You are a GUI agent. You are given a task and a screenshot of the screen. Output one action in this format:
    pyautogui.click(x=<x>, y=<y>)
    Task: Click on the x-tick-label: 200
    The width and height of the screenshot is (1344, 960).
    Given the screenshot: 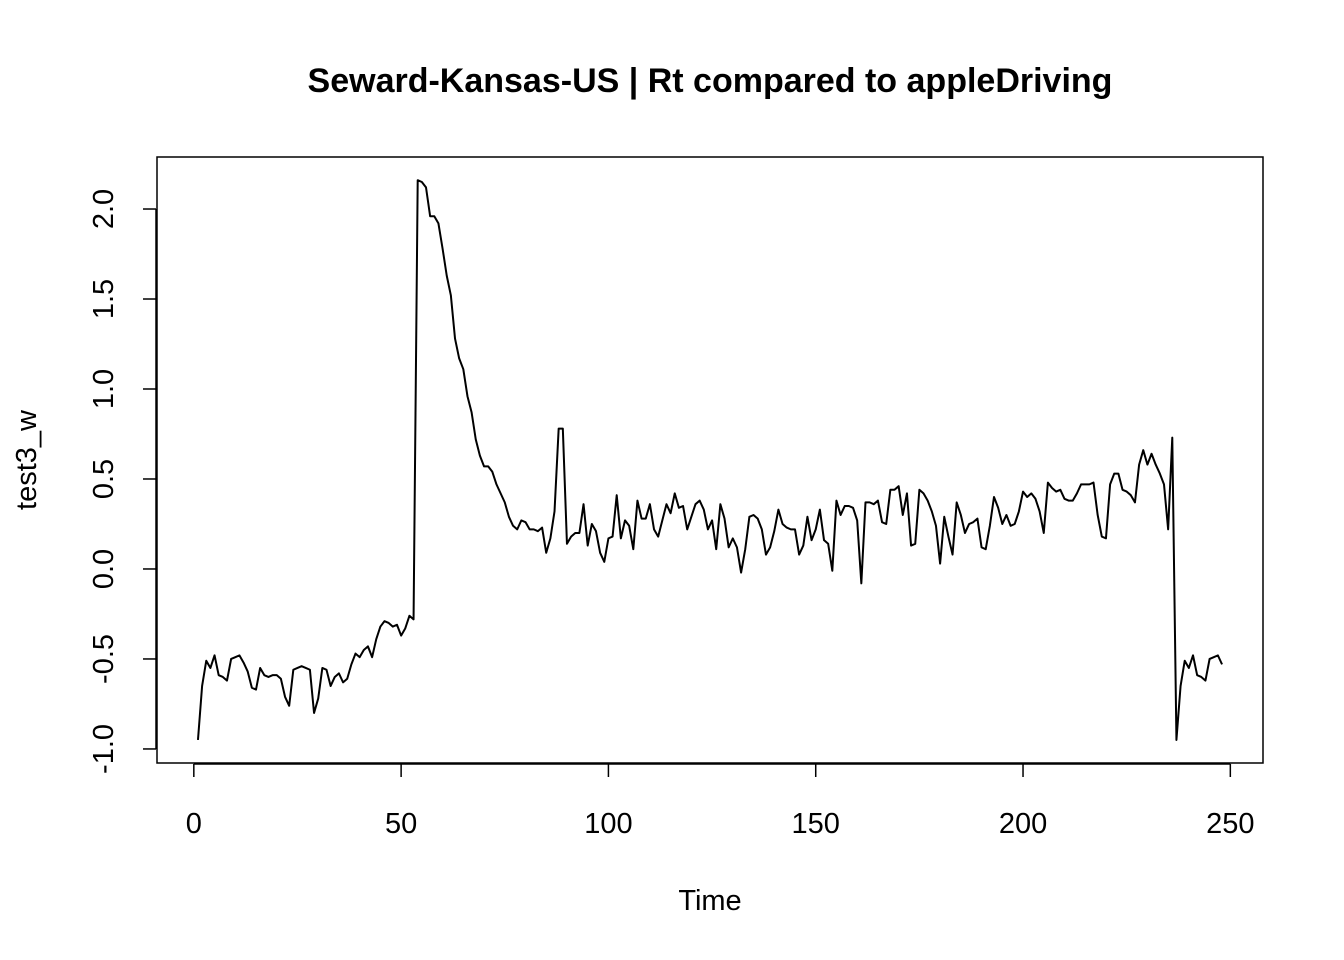 What is the action you would take?
    pyautogui.click(x=1023, y=824)
    